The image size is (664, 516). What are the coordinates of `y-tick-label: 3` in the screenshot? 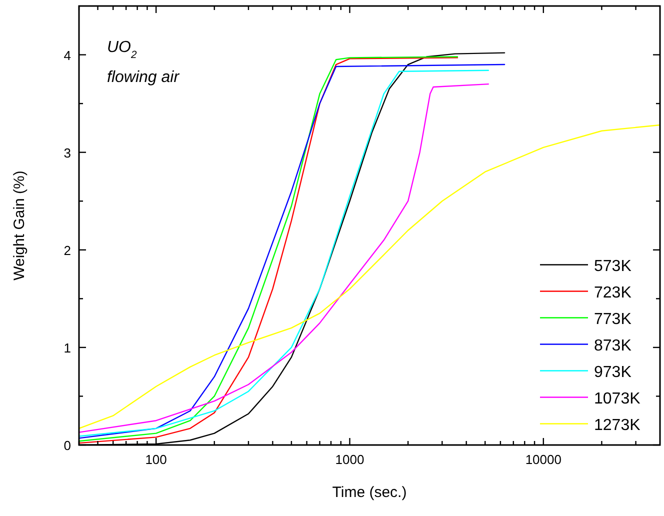 It's located at (67, 152).